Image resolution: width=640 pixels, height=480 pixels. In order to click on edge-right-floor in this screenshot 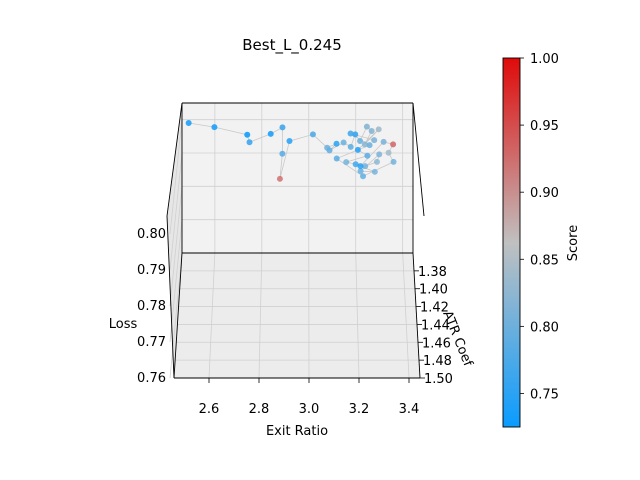, I will do `click(416, 315)`.